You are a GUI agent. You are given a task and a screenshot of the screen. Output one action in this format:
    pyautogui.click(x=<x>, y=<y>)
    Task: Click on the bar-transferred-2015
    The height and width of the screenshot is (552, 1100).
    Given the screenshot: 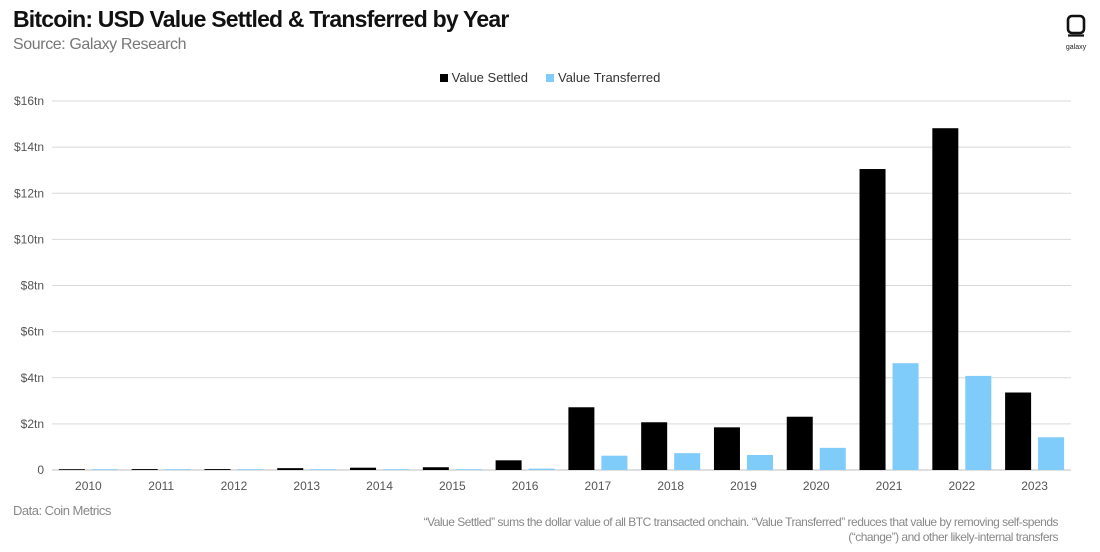 What is the action you would take?
    pyautogui.click(x=468, y=469)
    